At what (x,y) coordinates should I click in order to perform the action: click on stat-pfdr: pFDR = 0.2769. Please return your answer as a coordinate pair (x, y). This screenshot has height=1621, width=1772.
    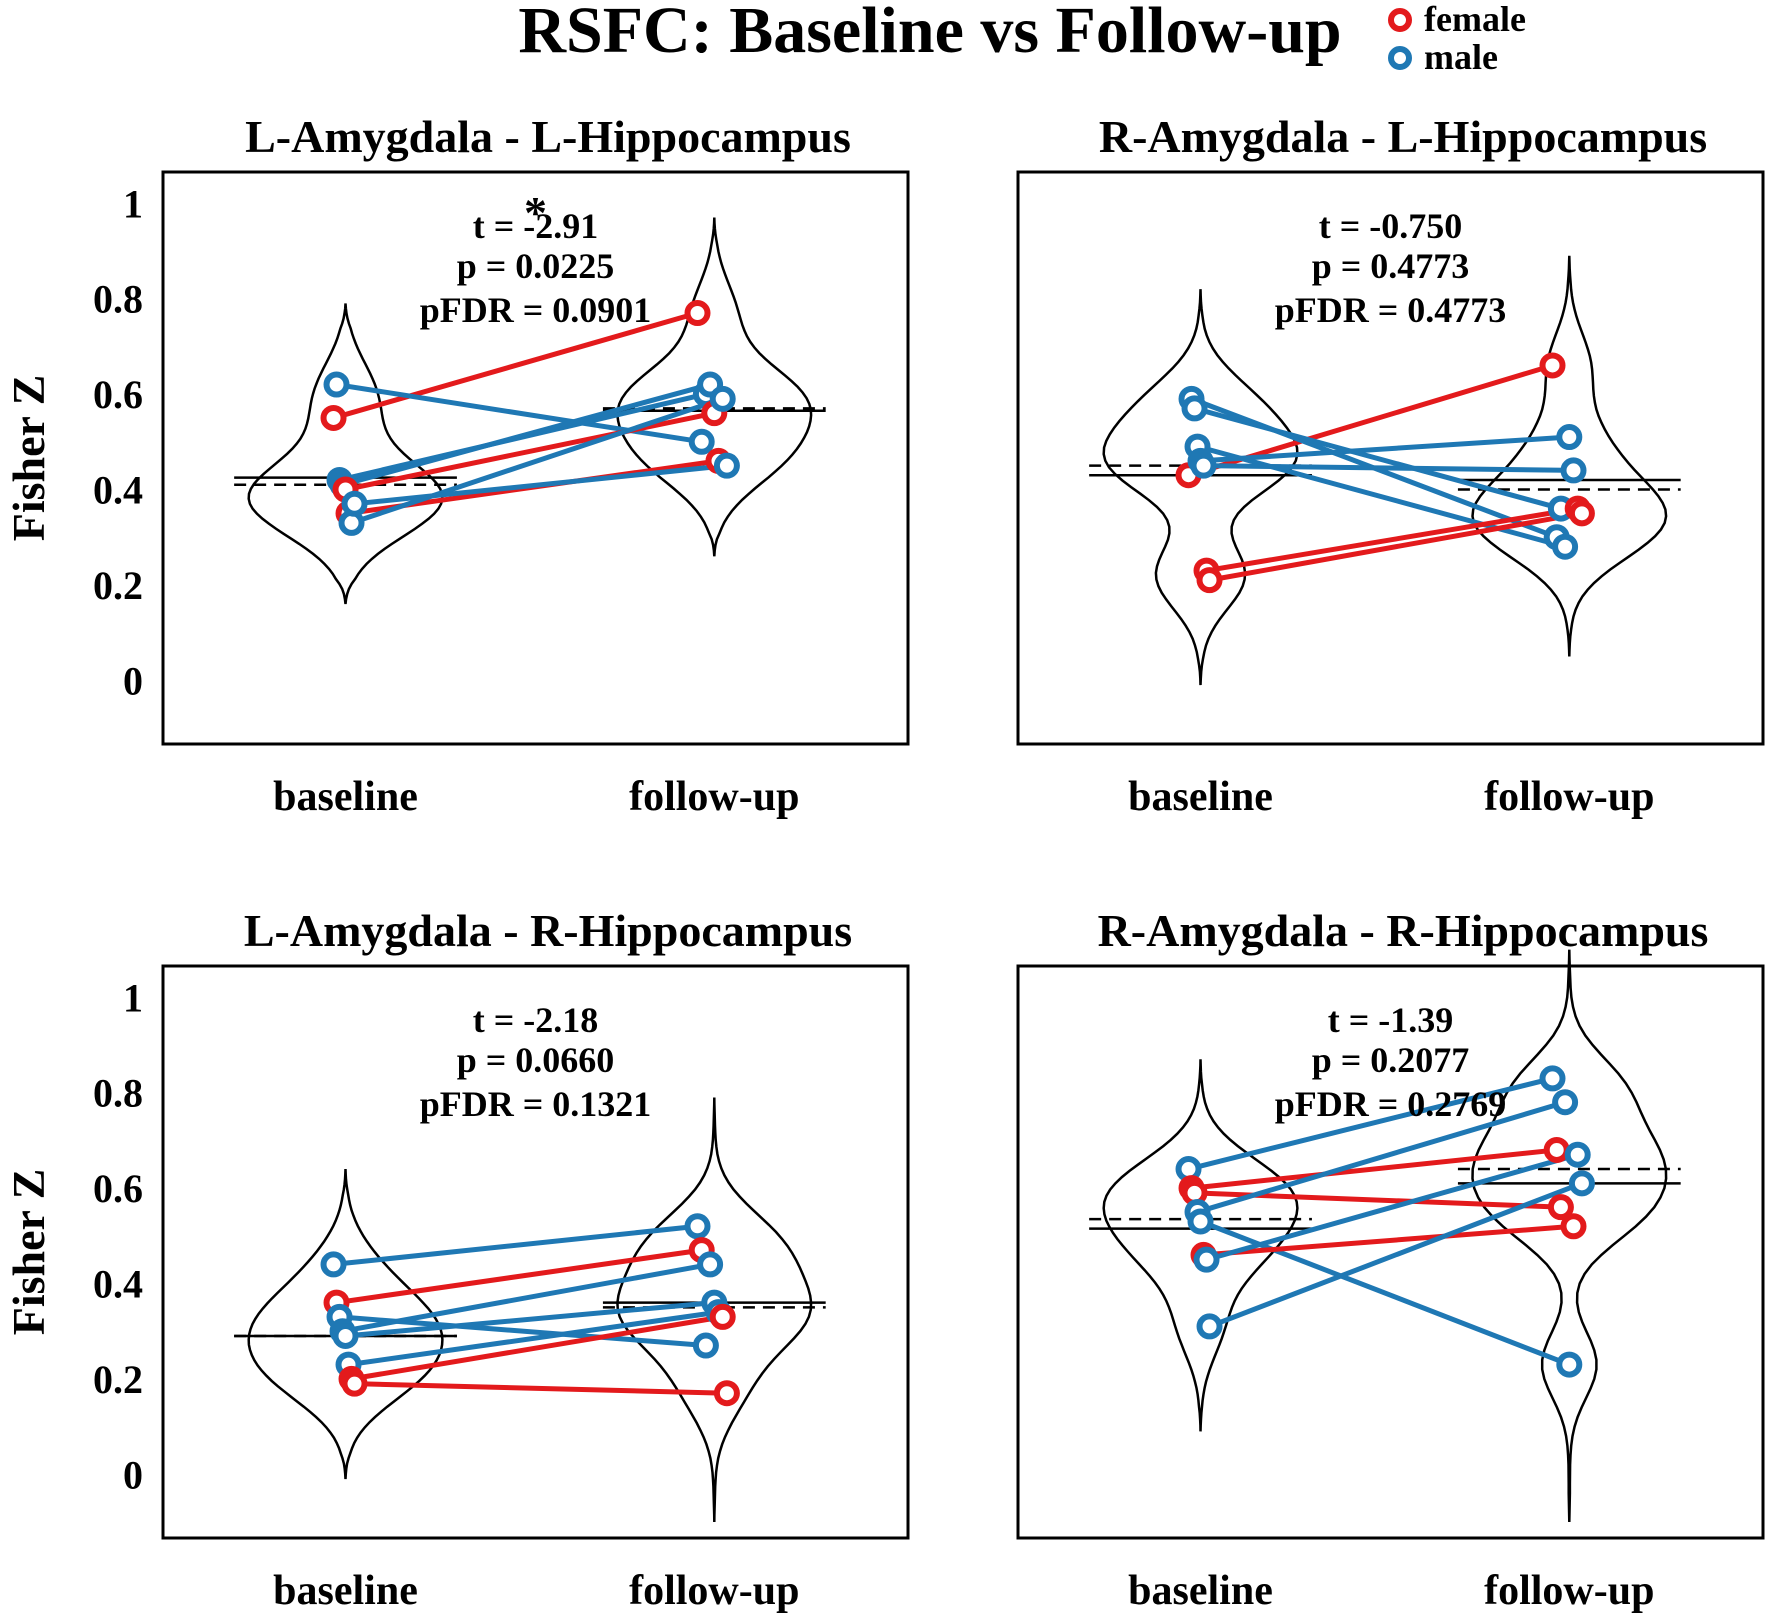
    Looking at the image, I should click on (1391, 1104).